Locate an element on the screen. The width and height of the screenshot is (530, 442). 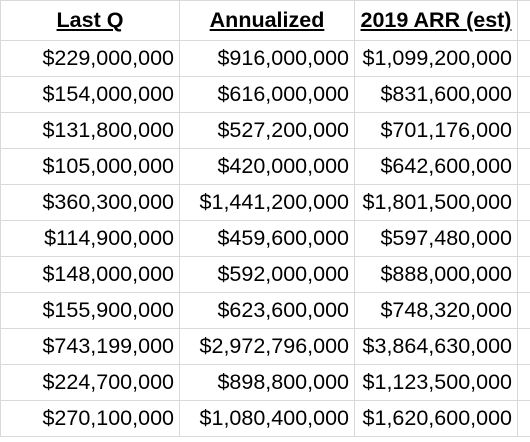
last-q-cell: $155,900,000 is located at coordinates (90, 310).